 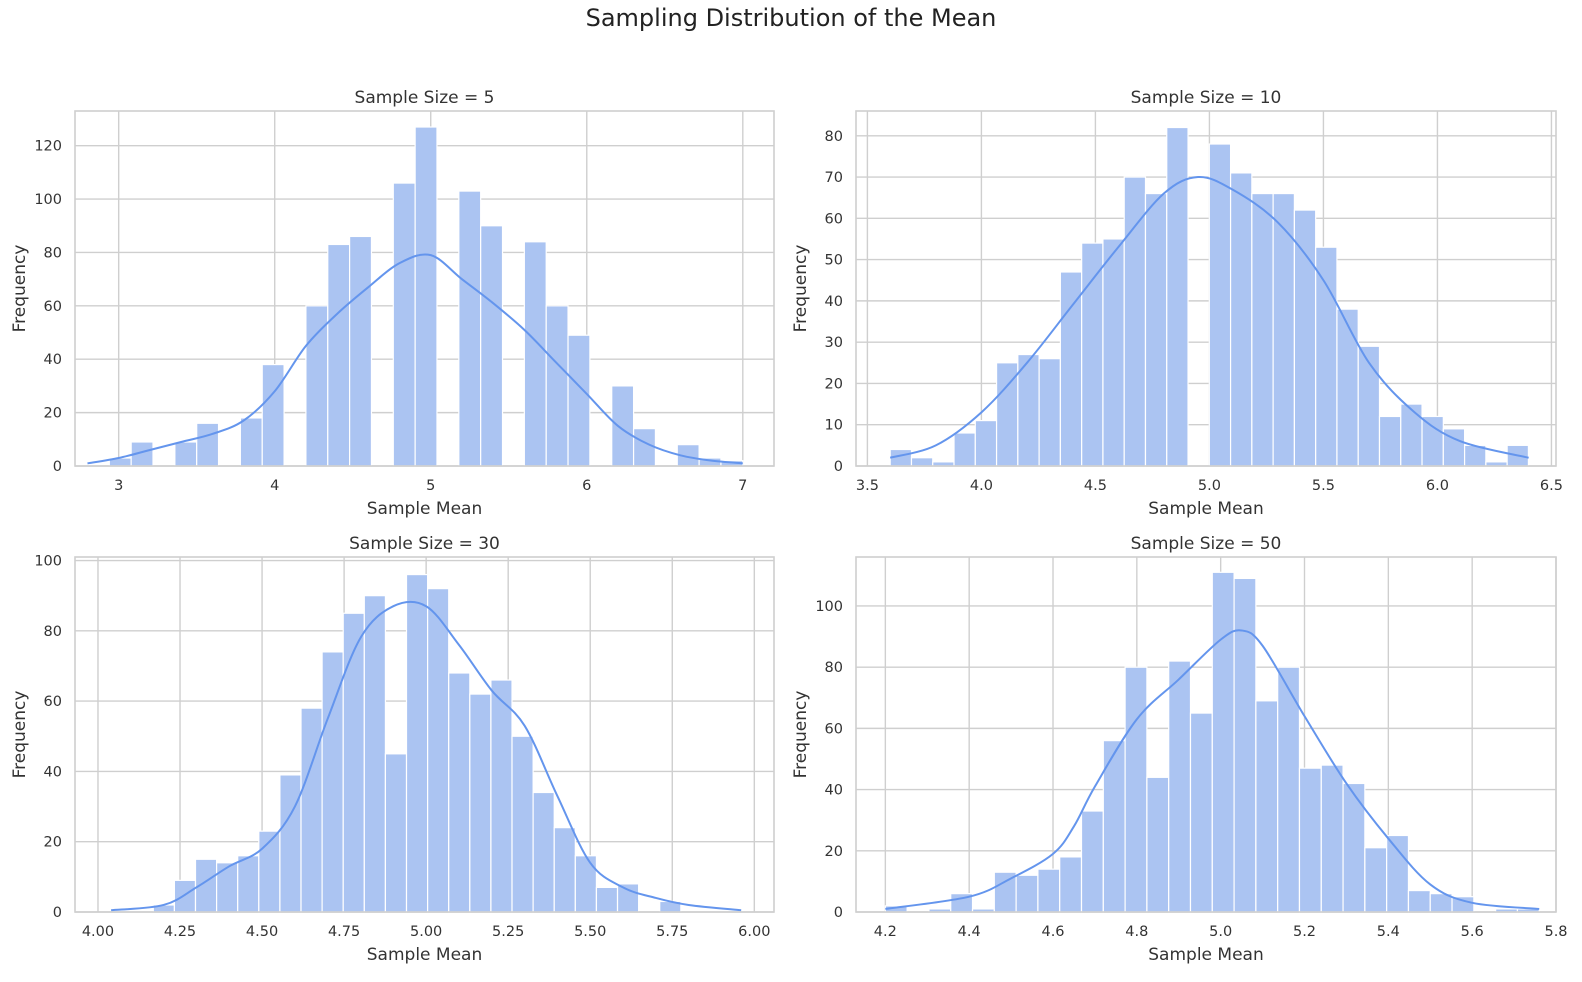 What do you see at coordinates (1555, 932) in the screenshot?
I see `x-tick-label: 5.8` at bounding box center [1555, 932].